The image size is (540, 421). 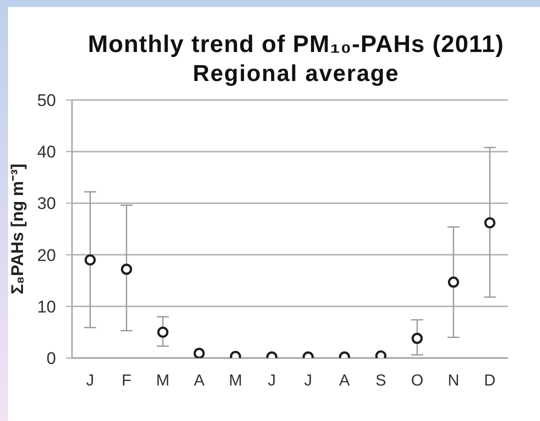 What do you see at coordinates (46, 100) in the screenshot?
I see `y-tick-label: 50` at bounding box center [46, 100].